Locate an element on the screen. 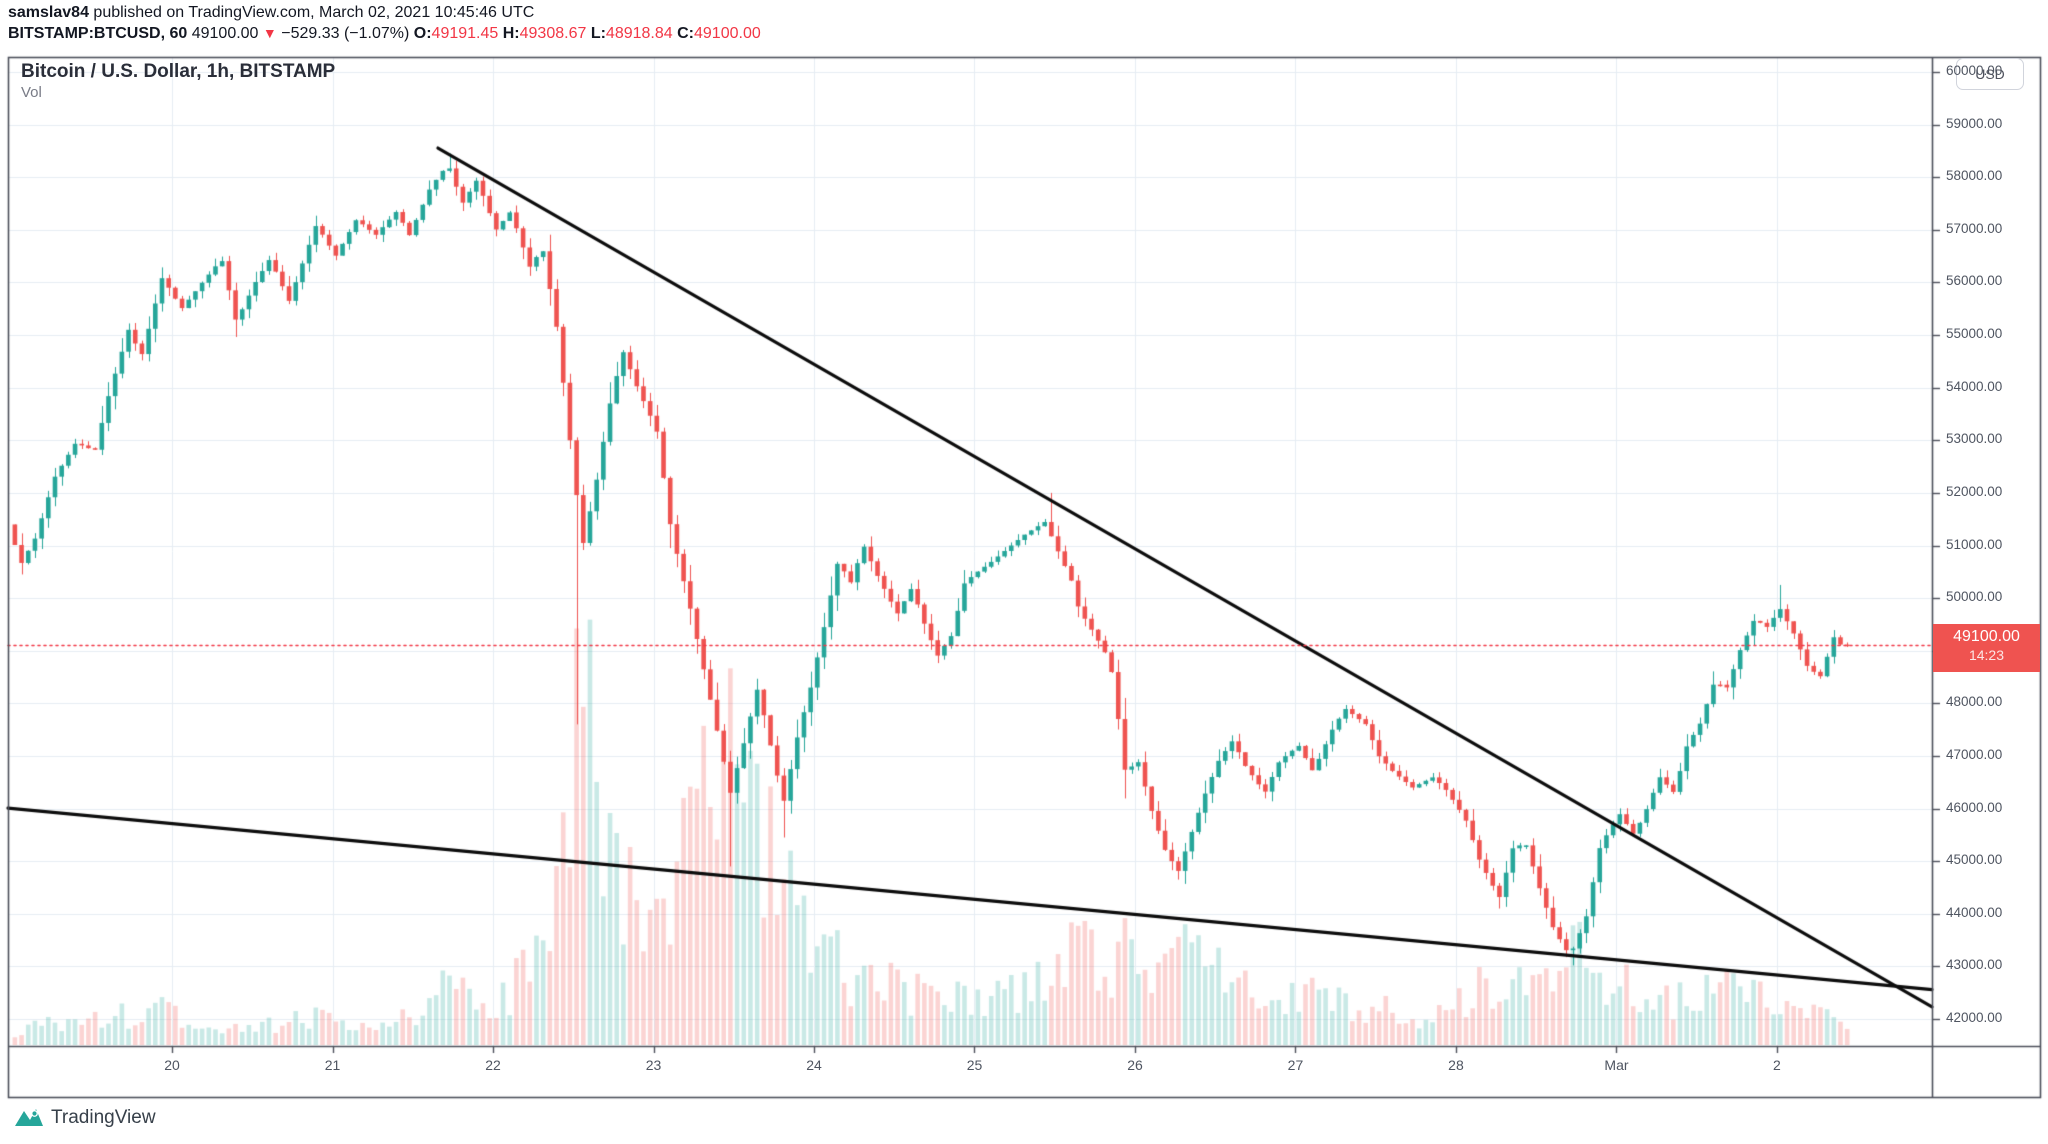 The width and height of the screenshot is (2048, 1144). tradingview-branding: TradingView is located at coordinates (85, 1118).